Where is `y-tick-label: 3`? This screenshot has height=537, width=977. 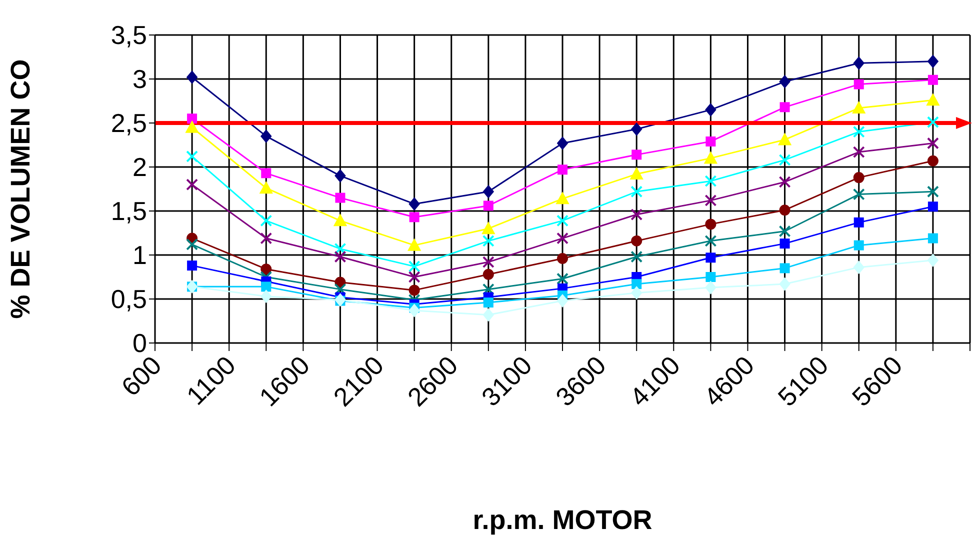
y-tick-label: 3 is located at coordinates (139, 79).